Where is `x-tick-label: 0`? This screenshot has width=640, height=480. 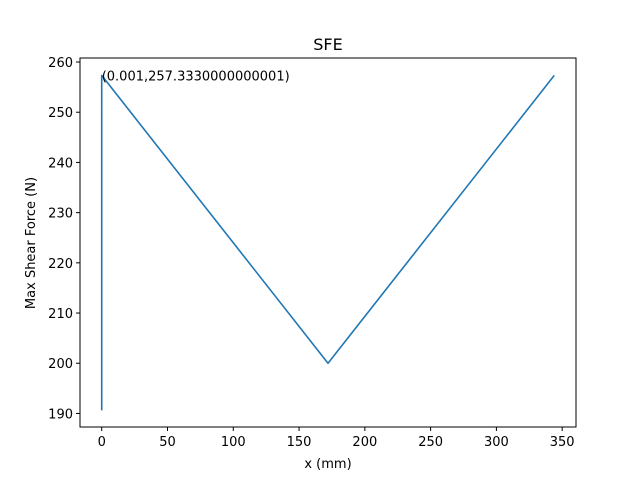
x-tick-label: 0 is located at coordinates (102, 442).